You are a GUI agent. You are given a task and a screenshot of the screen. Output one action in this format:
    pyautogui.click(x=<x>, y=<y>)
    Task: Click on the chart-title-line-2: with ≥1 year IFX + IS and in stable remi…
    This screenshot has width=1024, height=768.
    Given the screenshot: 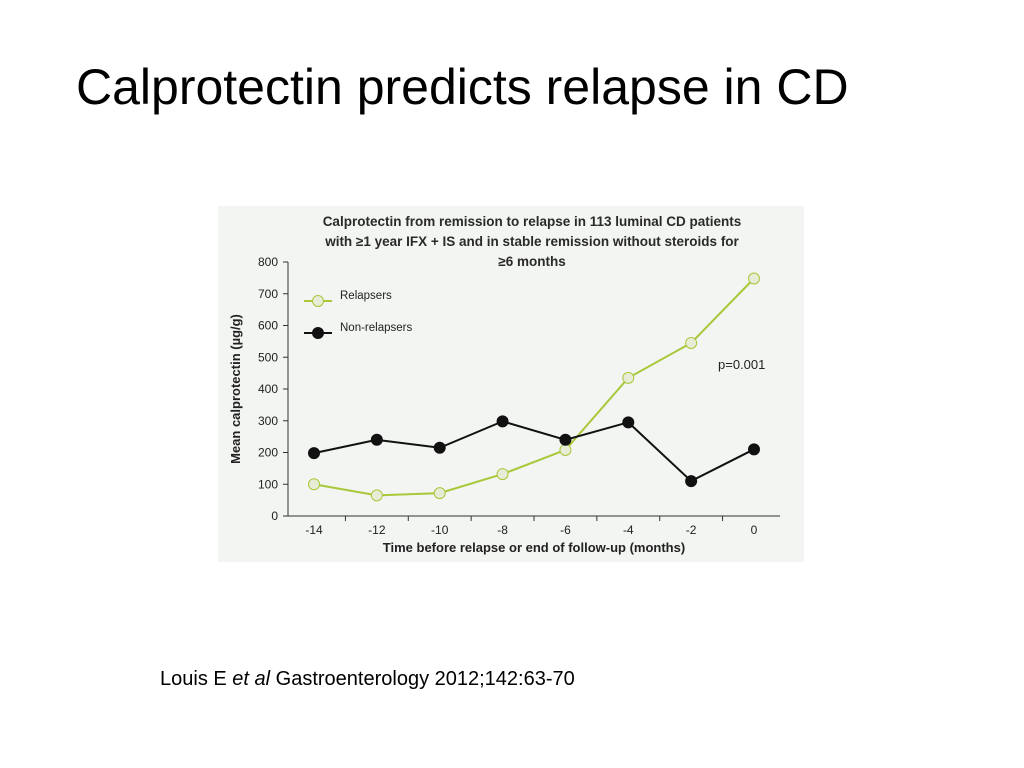 What is the action you would take?
    pyautogui.click(x=532, y=241)
    